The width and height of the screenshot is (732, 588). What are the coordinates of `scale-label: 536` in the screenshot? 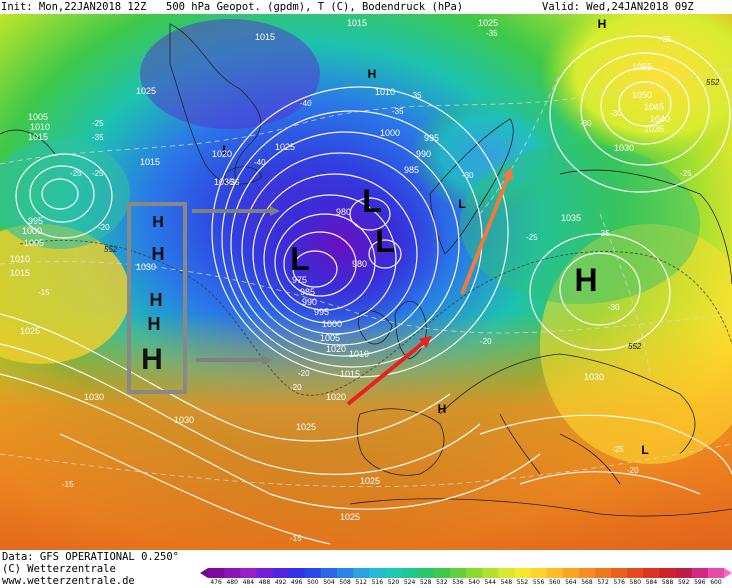 It's located at (458, 582).